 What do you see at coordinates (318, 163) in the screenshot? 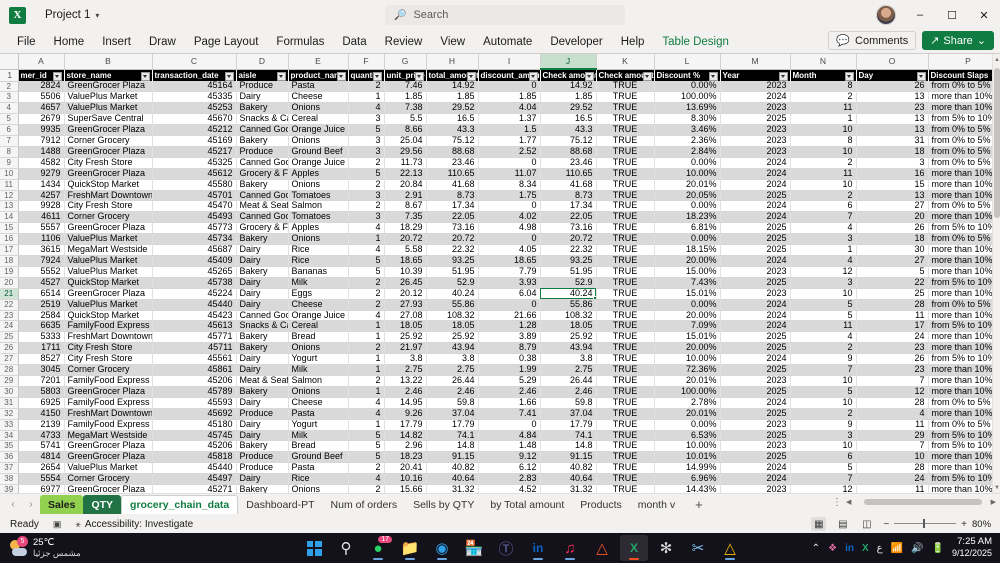
I see `table-cell: Orange Juice` at bounding box center [318, 163].